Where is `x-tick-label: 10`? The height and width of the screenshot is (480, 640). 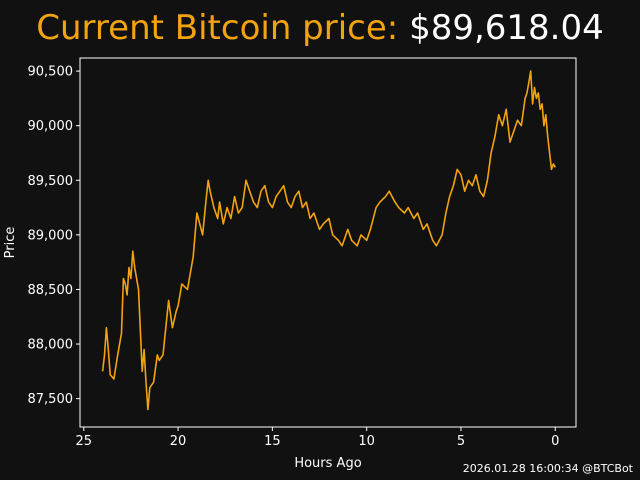
x-tick-label: 10 is located at coordinates (366, 441).